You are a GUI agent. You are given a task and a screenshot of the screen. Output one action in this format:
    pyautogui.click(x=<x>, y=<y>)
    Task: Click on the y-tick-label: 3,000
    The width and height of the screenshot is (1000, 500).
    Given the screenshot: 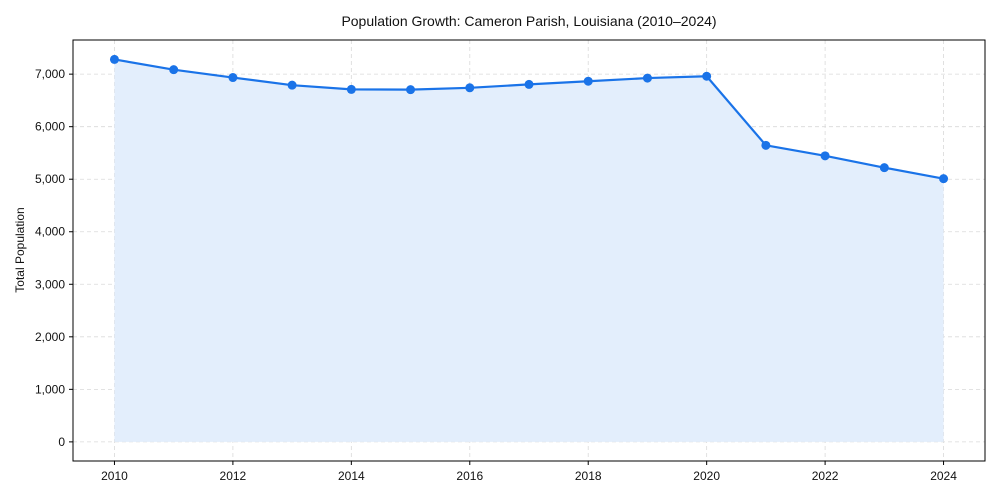 What is the action you would take?
    pyautogui.click(x=50, y=284)
    